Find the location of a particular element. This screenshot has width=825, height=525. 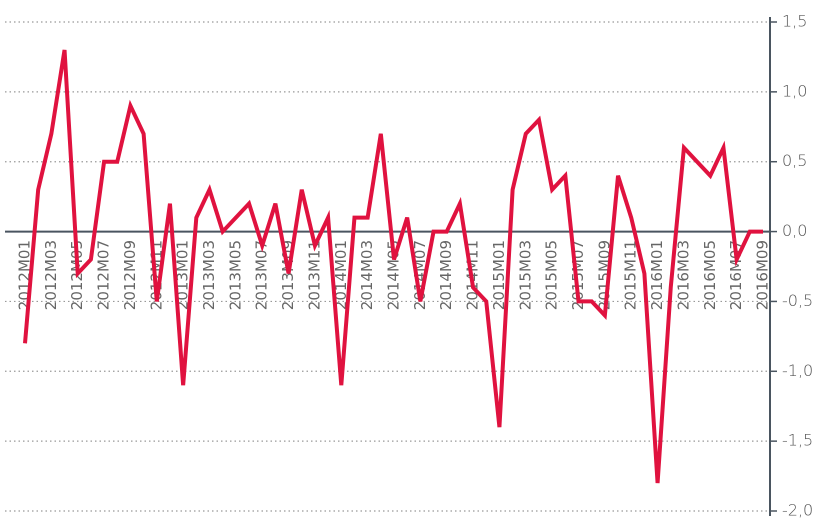

x-tick-label: 2012M07 is located at coordinates (104, 275).